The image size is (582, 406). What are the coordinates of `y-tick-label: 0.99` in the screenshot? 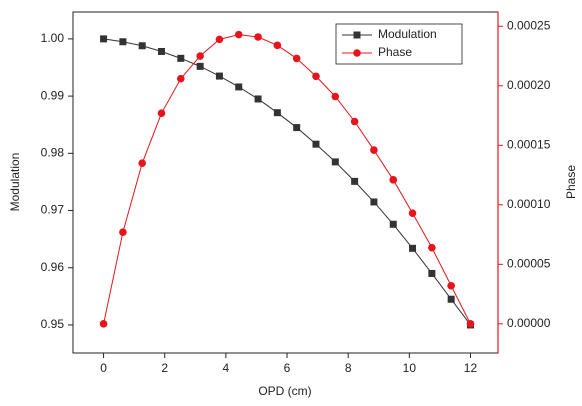 It's located at (53, 95).